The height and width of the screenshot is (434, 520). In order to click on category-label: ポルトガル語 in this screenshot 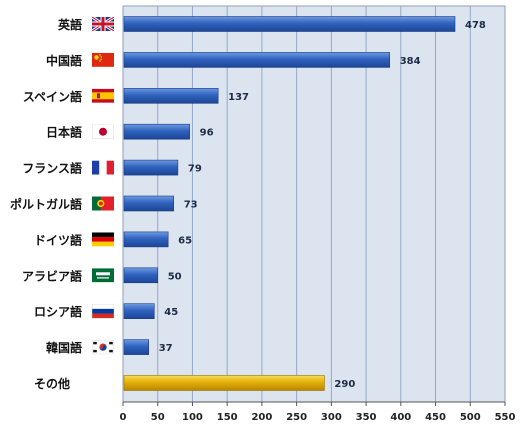, I will do `click(46, 204)`.